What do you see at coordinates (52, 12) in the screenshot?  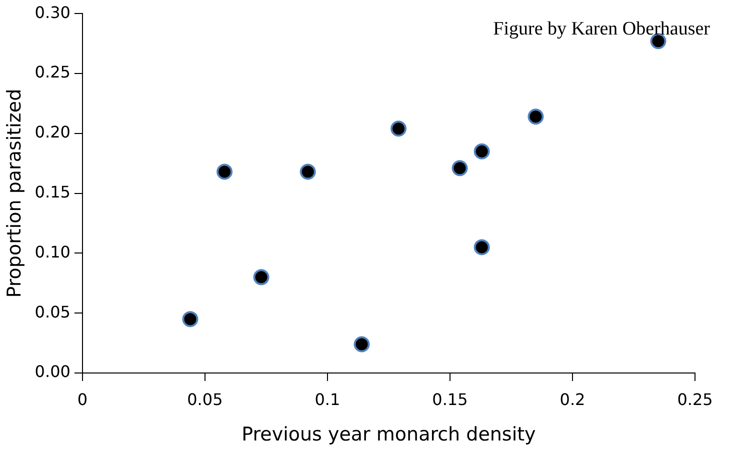 I see `y-tick-label: 0.30` at bounding box center [52, 12].